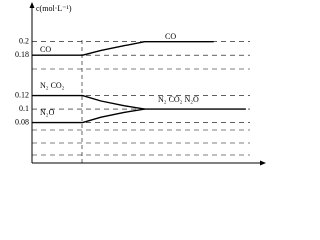  Describe the element at coordinates (263, 163) in the screenshot. I see `x-arrow` at that location.